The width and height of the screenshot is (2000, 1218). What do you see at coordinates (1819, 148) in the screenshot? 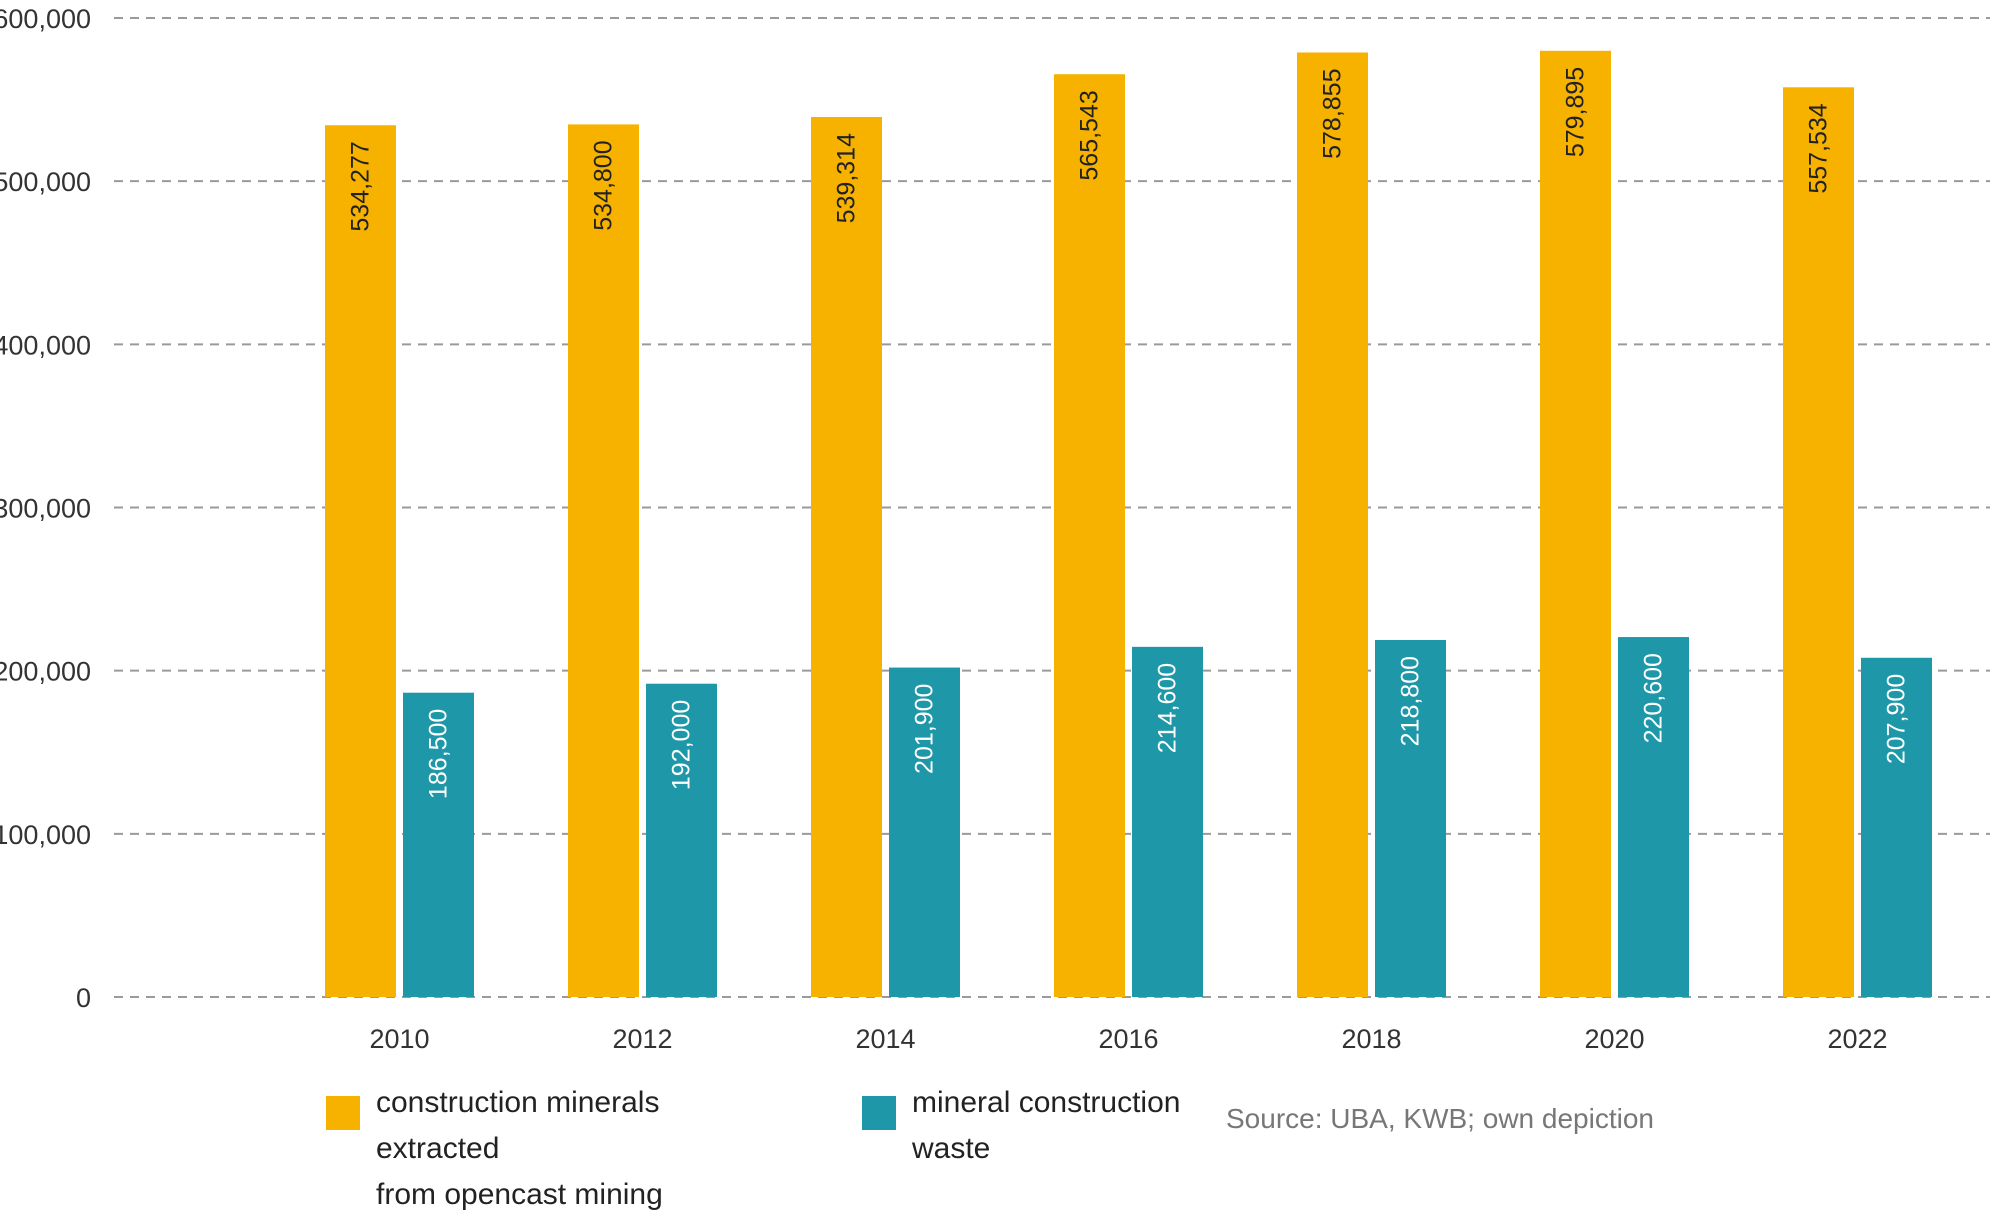
I see `bar-data-label: 557,534` at bounding box center [1819, 148].